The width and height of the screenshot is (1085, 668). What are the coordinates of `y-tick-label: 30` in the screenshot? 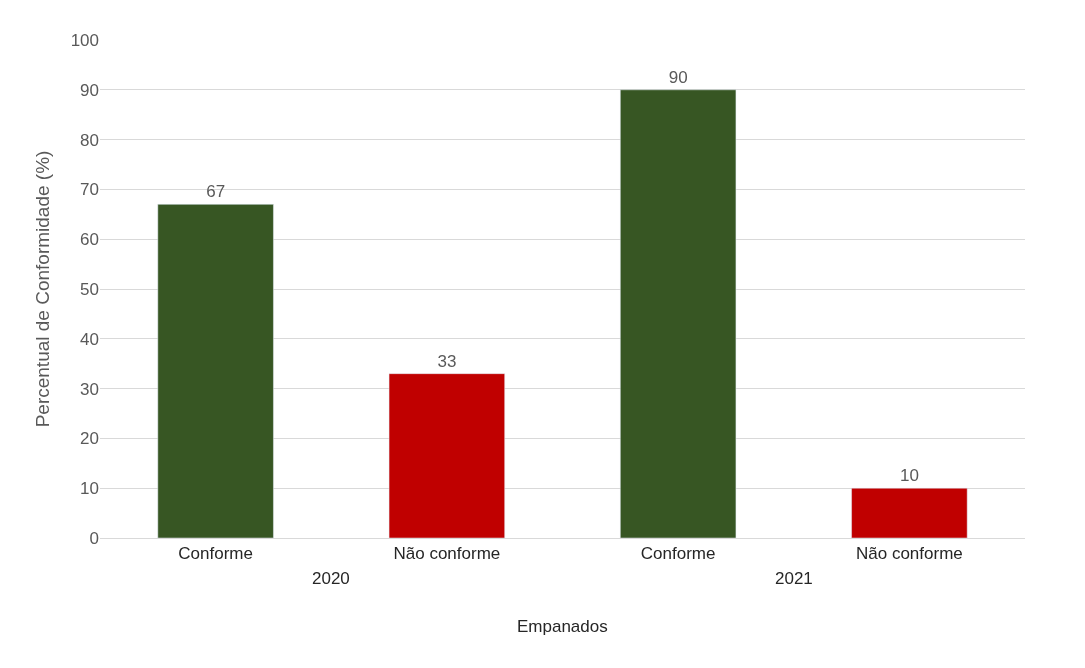 It's located at (89, 389).